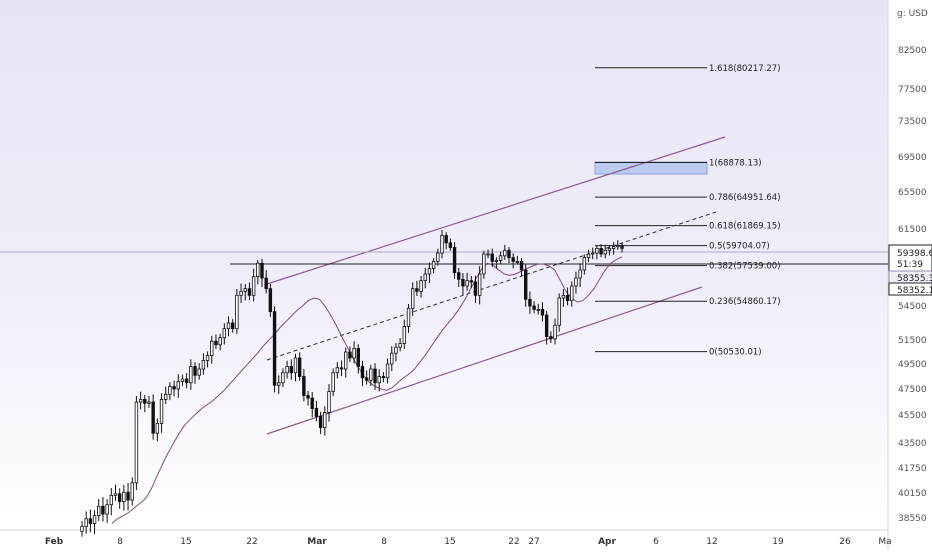 Image resolution: width=932 pixels, height=554 pixels. What do you see at coordinates (739, 247) in the screenshot?
I see `fib-level-label: 0.5(59704.07)` at bounding box center [739, 247].